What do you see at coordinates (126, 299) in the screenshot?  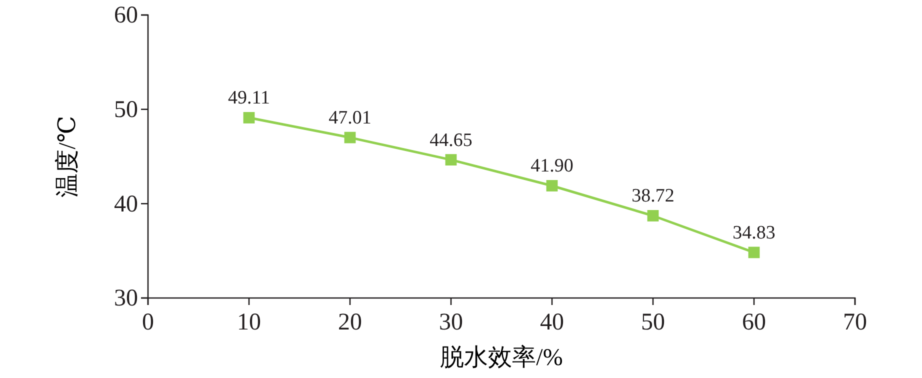 I see `y-tick-label: 30` at bounding box center [126, 299].